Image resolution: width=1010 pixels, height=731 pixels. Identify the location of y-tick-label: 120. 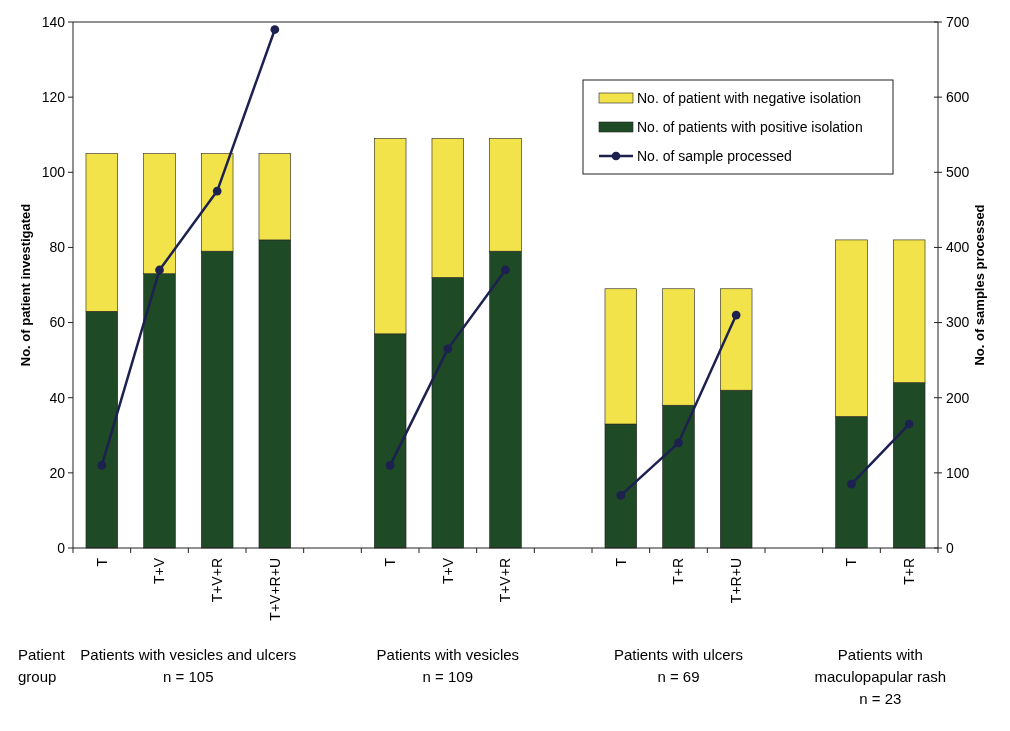
(53, 97).